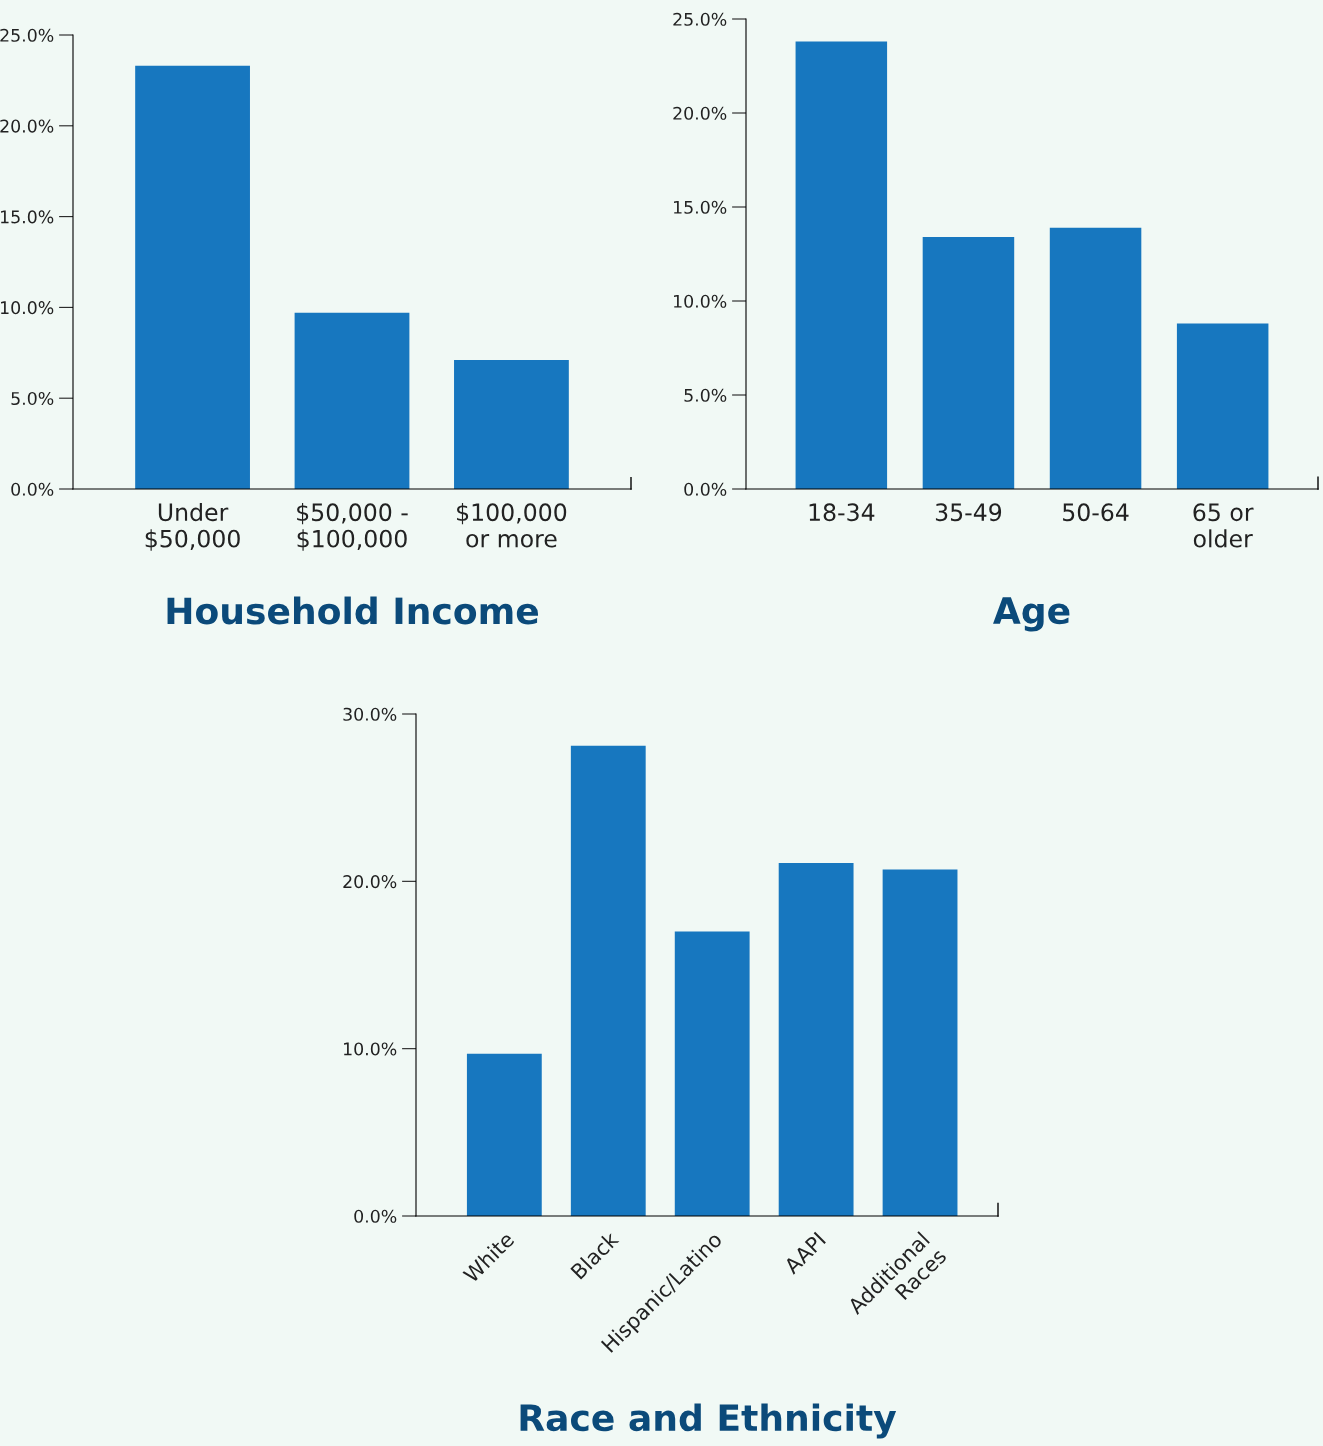 The width and height of the screenshot is (1323, 1446). What do you see at coordinates (192, 526) in the screenshot?
I see `x-tick-label: Under $50,000` at bounding box center [192, 526].